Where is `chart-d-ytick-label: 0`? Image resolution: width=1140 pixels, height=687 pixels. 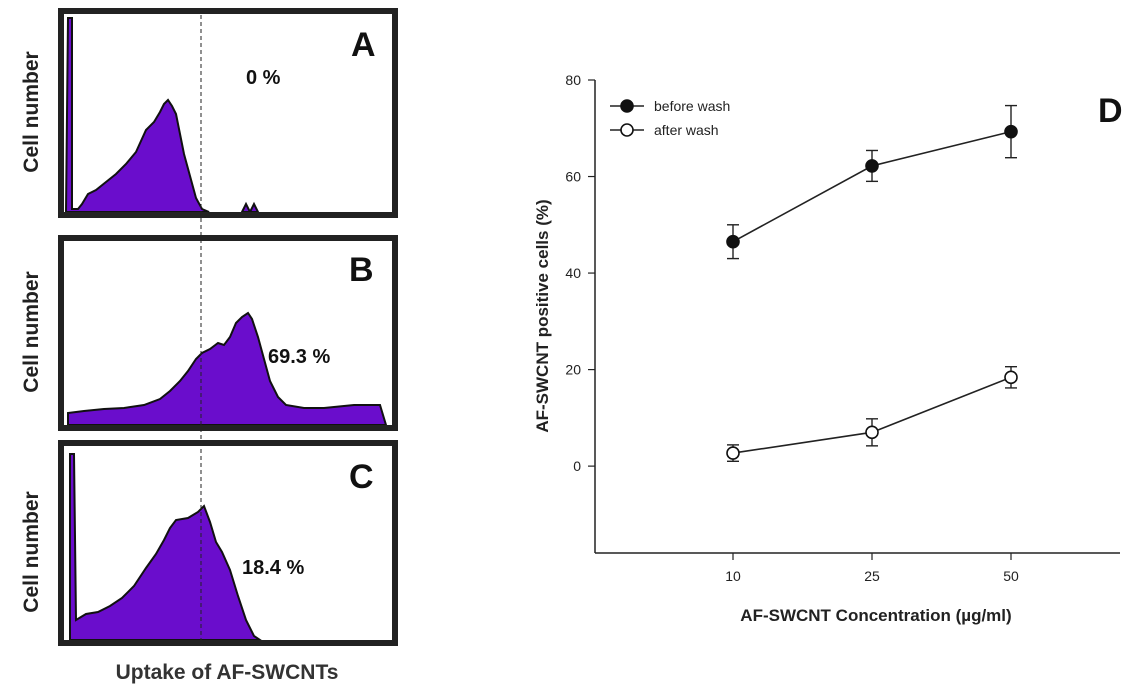 chart-d-ytick-label: 0 is located at coordinates (577, 466).